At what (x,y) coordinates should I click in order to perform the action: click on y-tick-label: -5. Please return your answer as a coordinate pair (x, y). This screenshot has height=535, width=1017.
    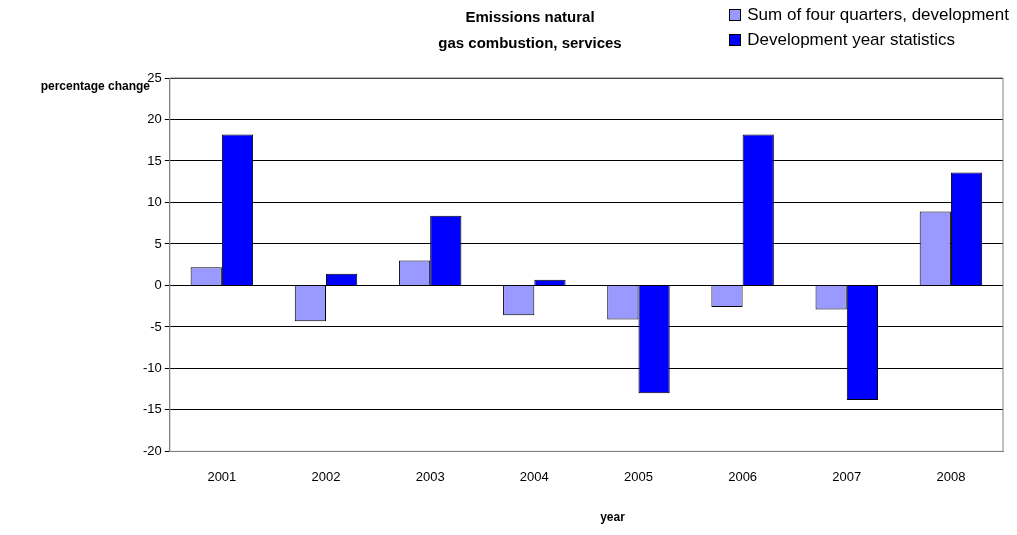
    Looking at the image, I should click on (156, 326).